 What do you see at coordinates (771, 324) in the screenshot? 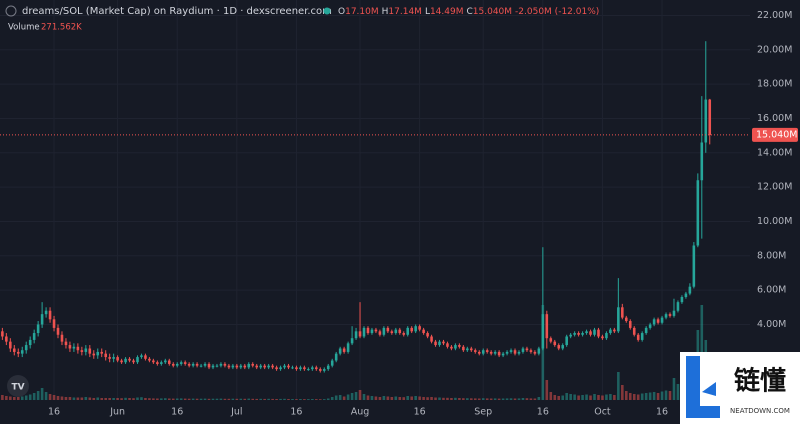
I see `y-tick-label: 4.00M` at bounding box center [771, 324].